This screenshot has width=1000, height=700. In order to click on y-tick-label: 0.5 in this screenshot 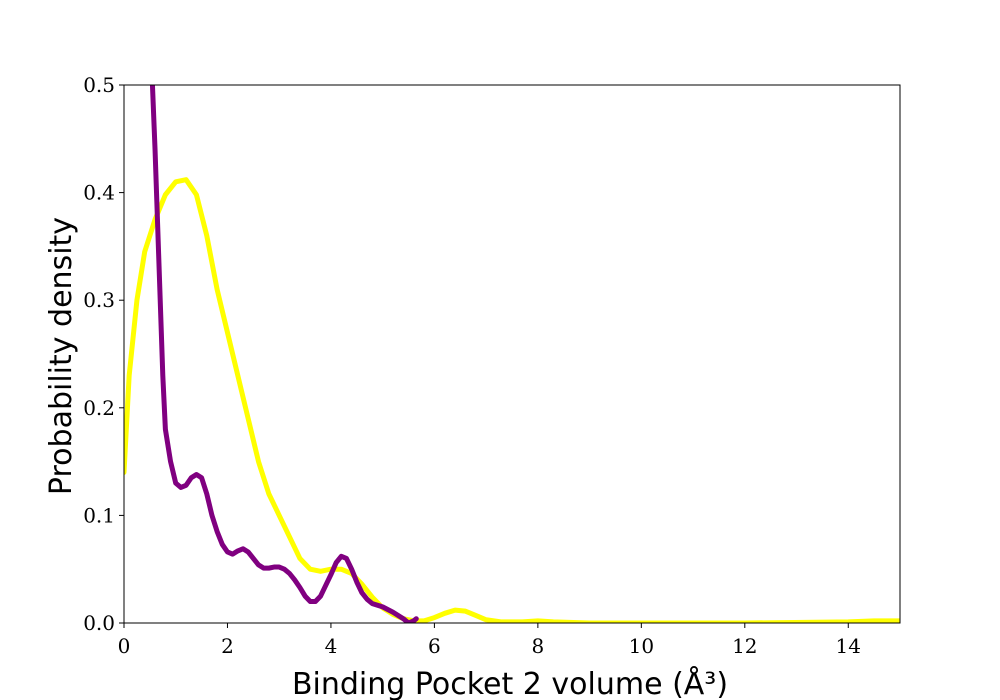, I will do `click(99, 85)`.